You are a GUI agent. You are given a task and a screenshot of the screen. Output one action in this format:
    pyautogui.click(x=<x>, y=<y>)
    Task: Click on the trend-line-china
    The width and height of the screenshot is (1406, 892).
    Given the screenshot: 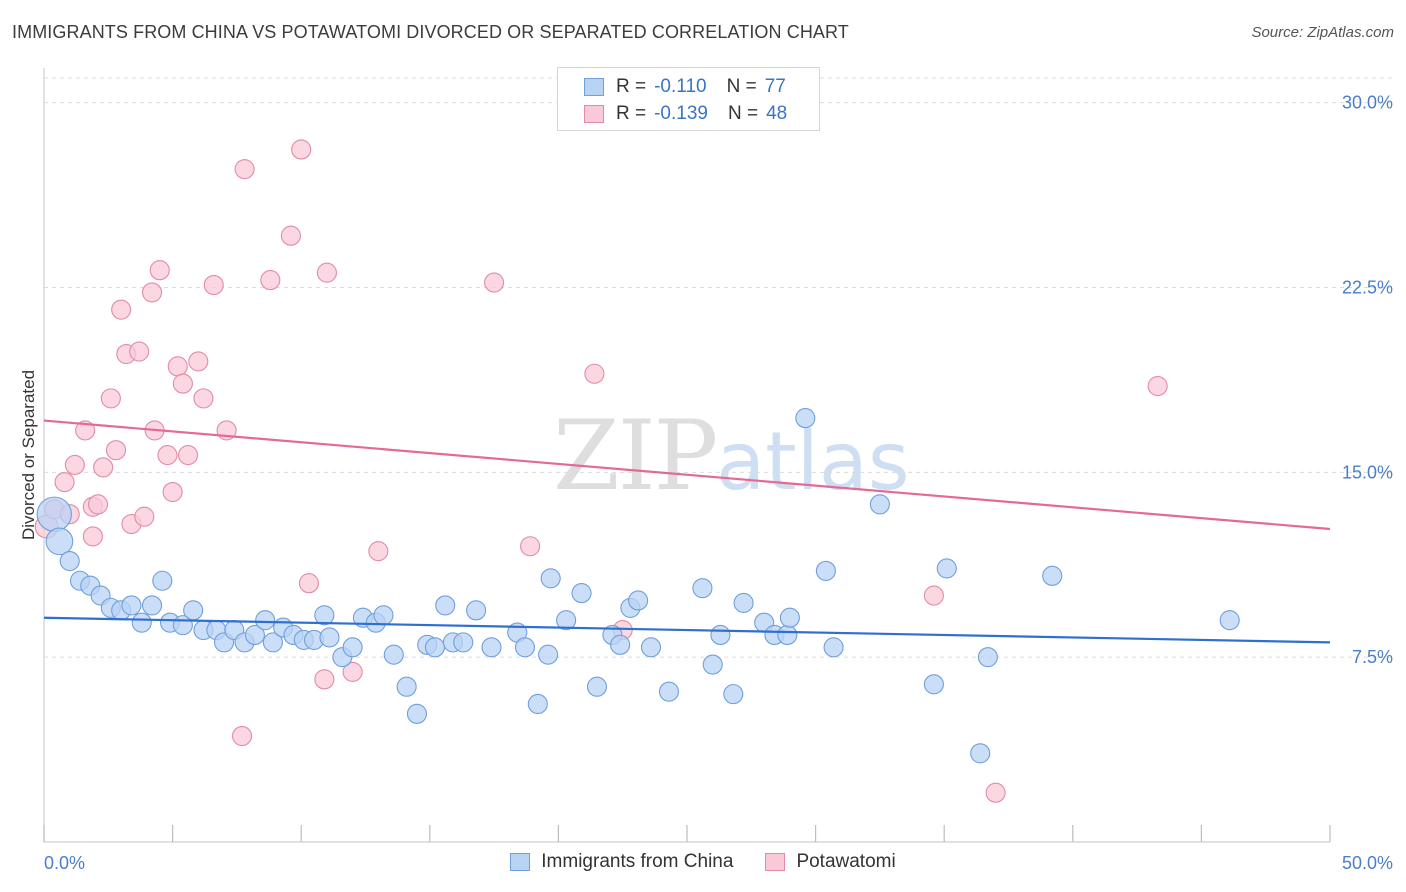 What is the action you would take?
    pyautogui.click(x=687, y=630)
    